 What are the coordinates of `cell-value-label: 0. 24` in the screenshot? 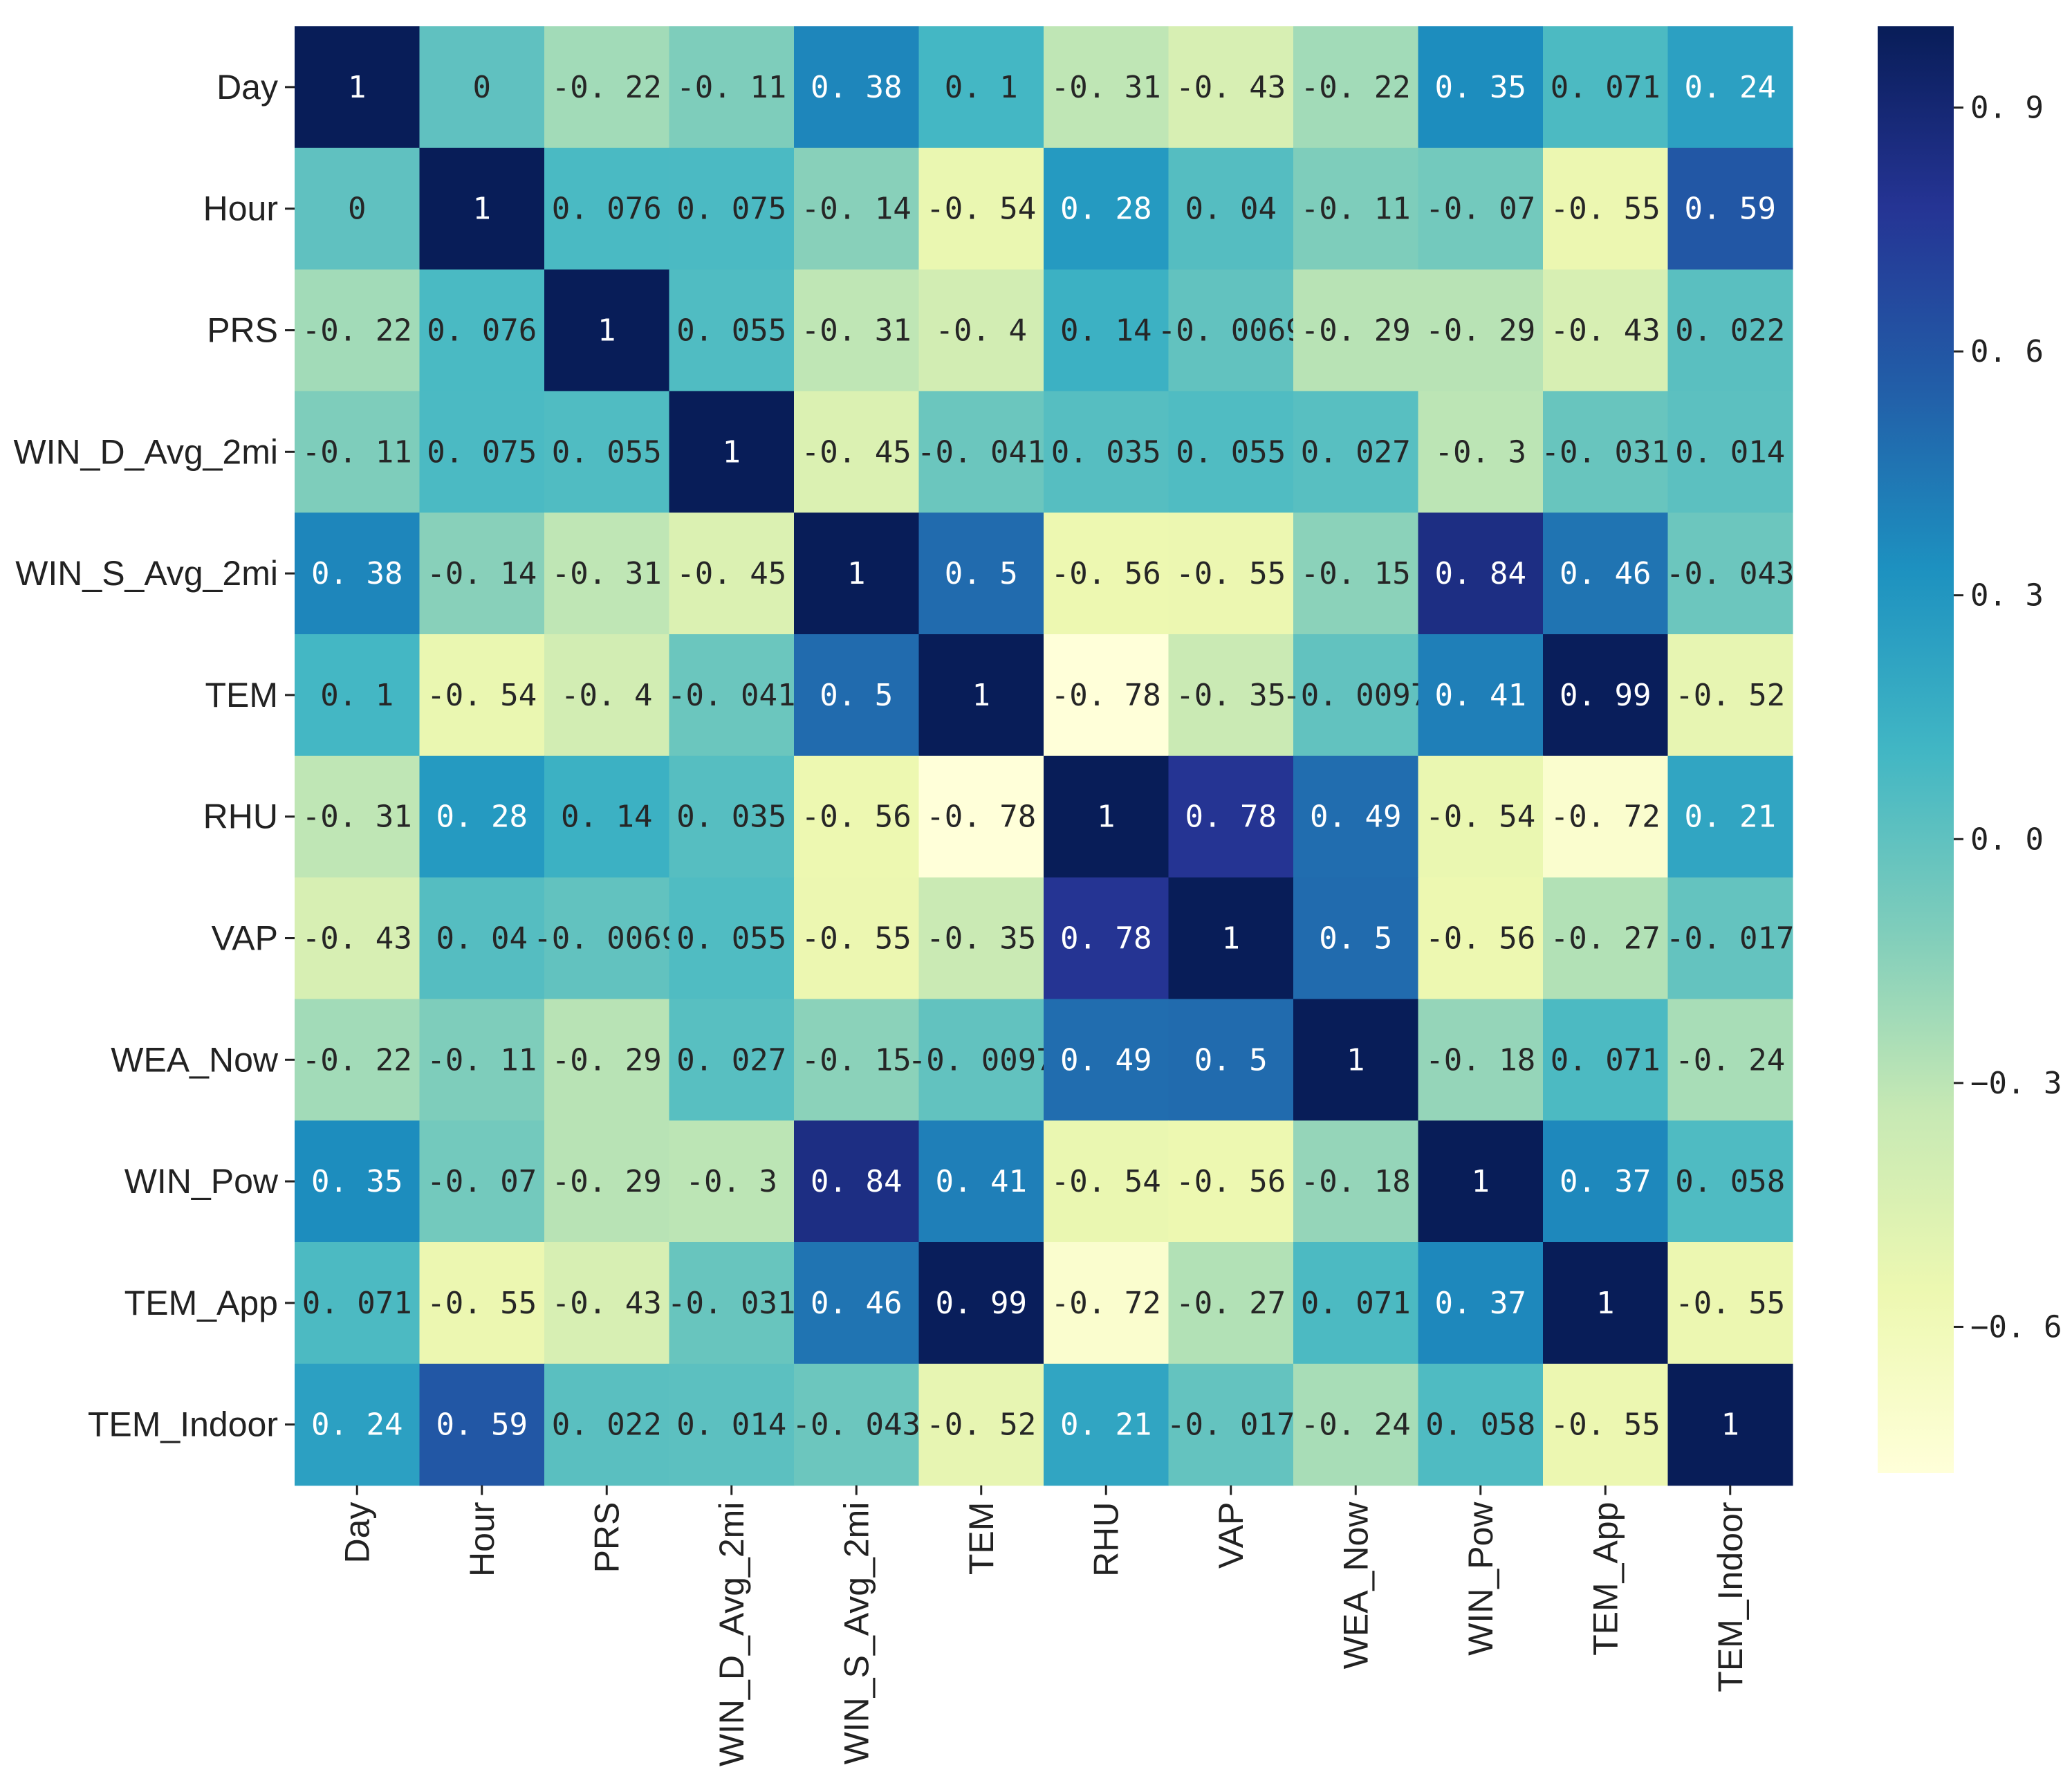 It's located at (357, 1425).